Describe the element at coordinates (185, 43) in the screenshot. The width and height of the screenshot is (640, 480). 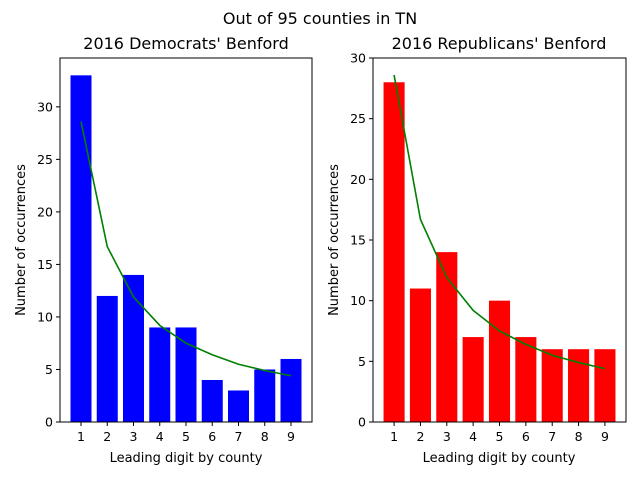
I see `democrats-chart-title: 2016 Democrats' Benford` at that location.